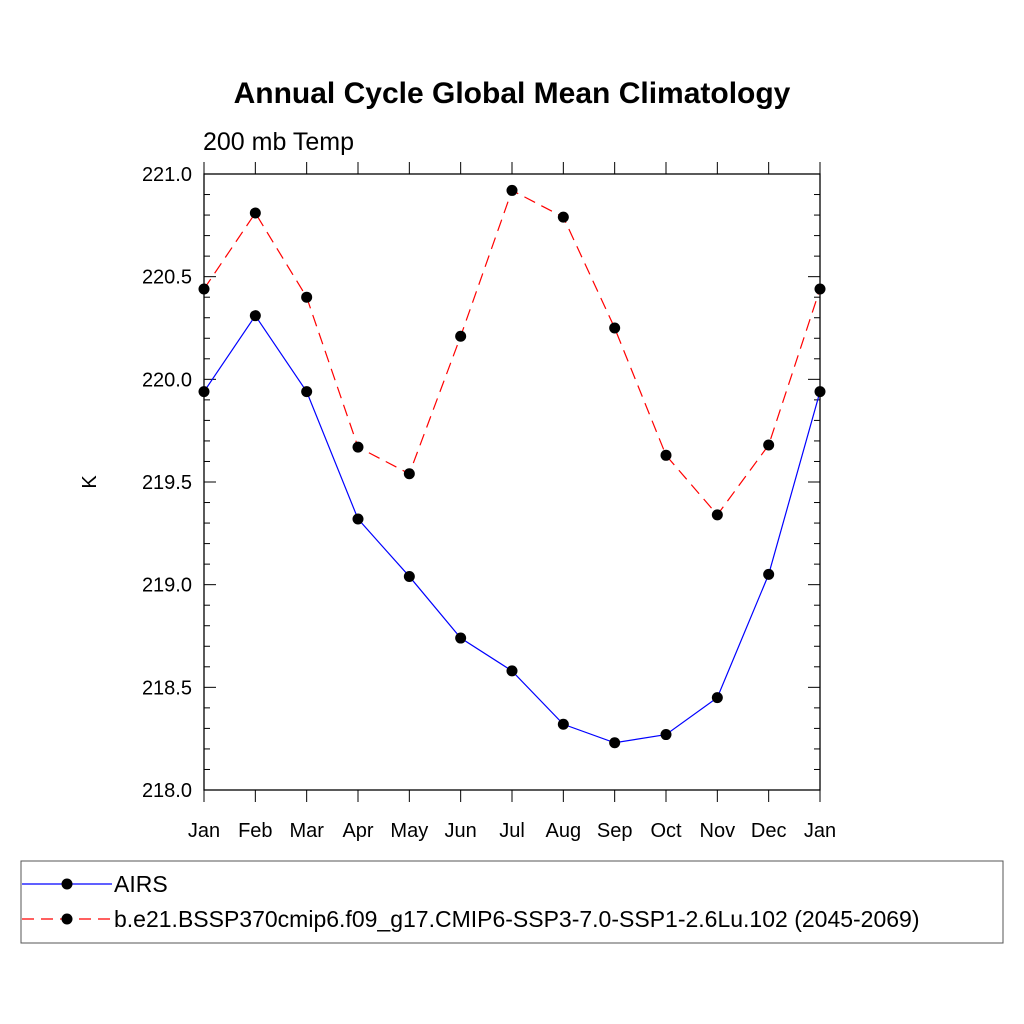 This screenshot has height=1024, width=1024. Describe the element at coordinates (769, 831) in the screenshot. I see `x-tick-label: Dec` at that location.